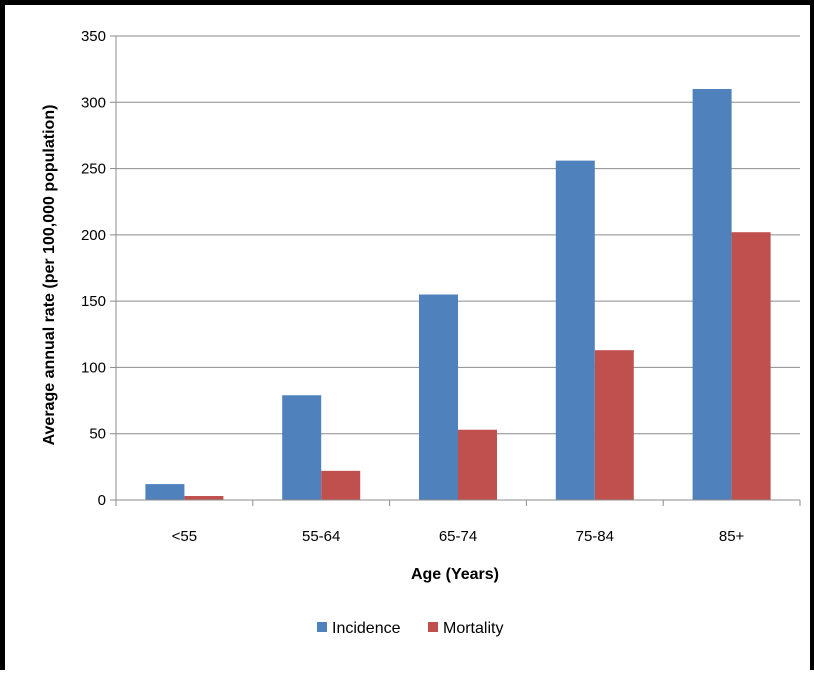 The height and width of the screenshot is (675, 814). I want to click on x-tick-label: <55, so click(184, 536).